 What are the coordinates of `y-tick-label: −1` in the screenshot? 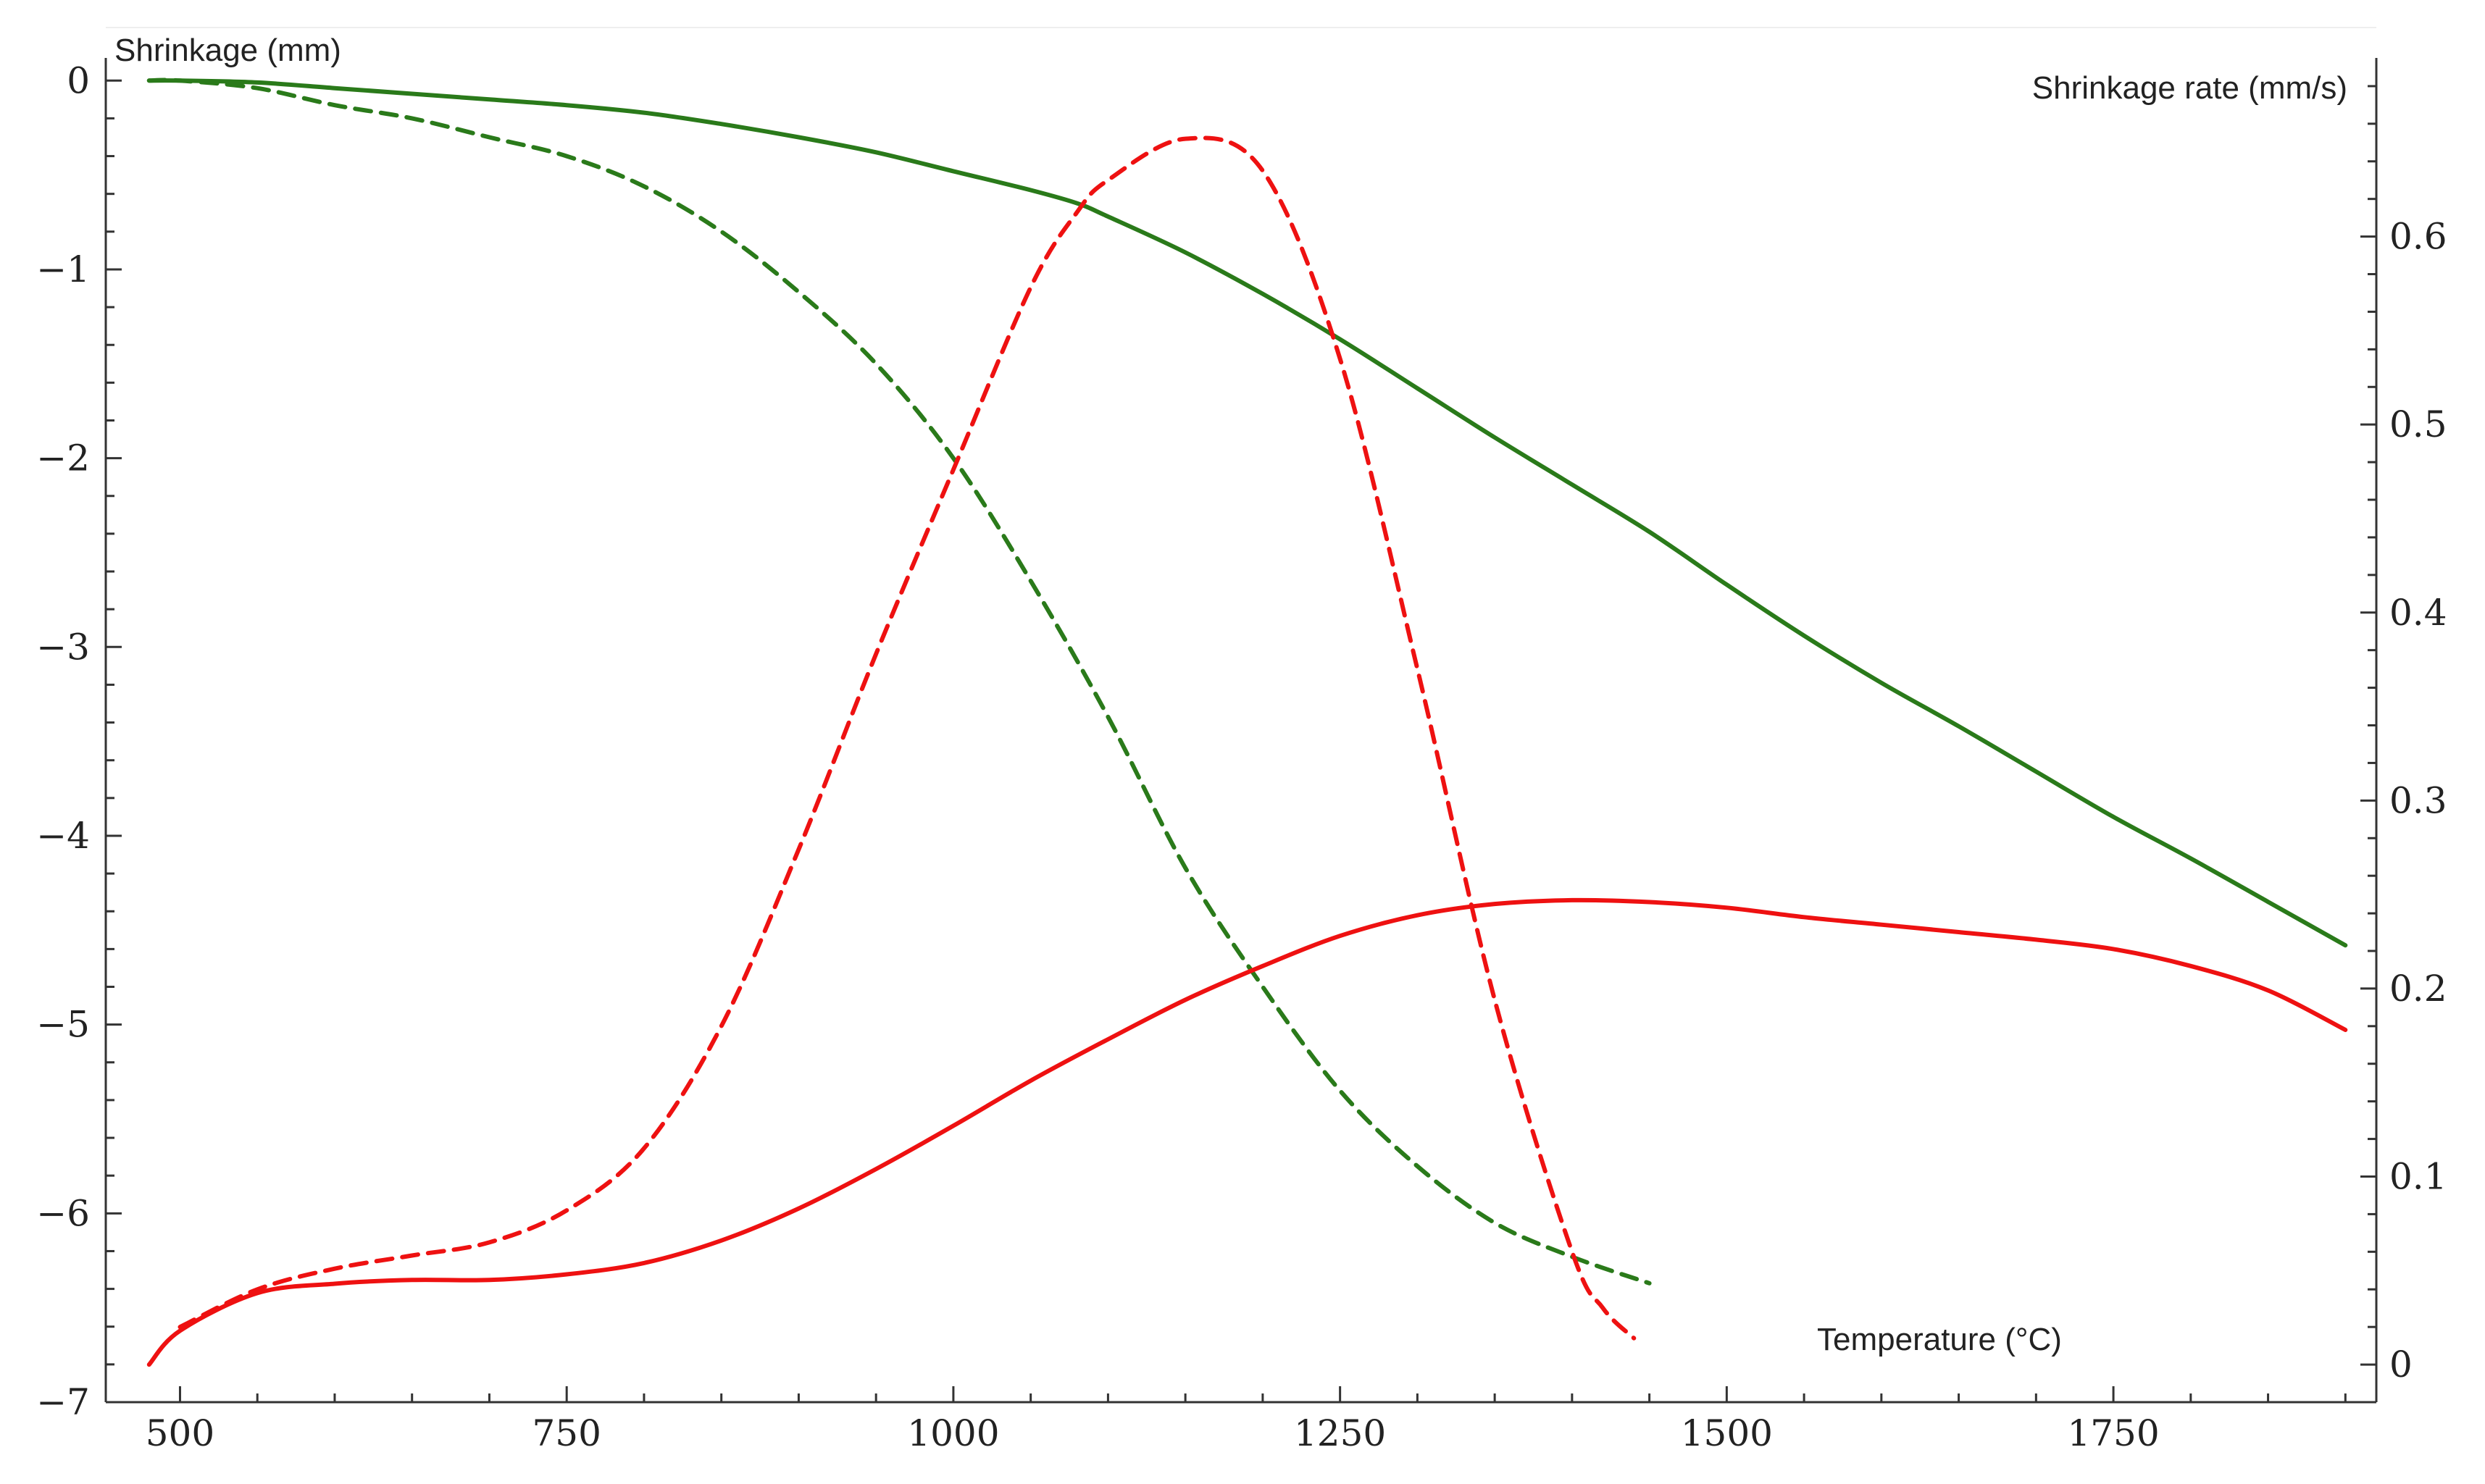 It's located at (63, 269).